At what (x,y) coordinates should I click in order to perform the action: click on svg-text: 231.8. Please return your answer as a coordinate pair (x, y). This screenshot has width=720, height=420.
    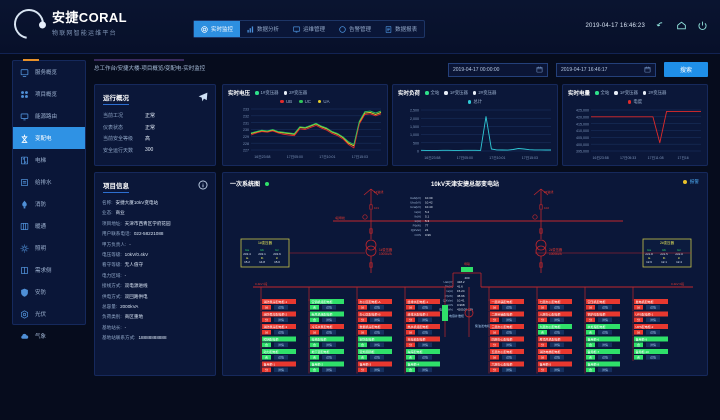
    Looking at the image, I should click on (649, 254).